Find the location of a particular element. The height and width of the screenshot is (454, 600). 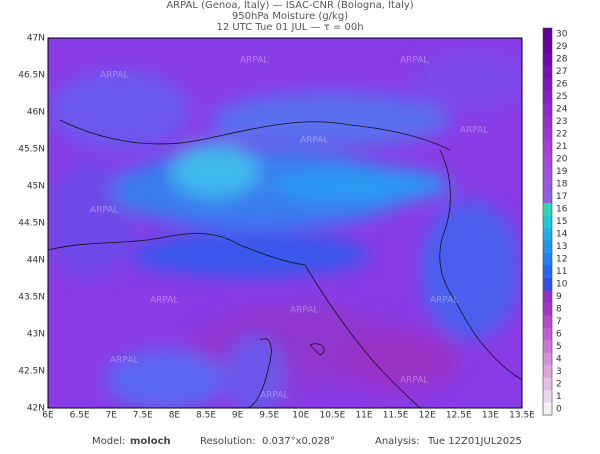

lat-label: 43.5N is located at coordinates (31, 298).